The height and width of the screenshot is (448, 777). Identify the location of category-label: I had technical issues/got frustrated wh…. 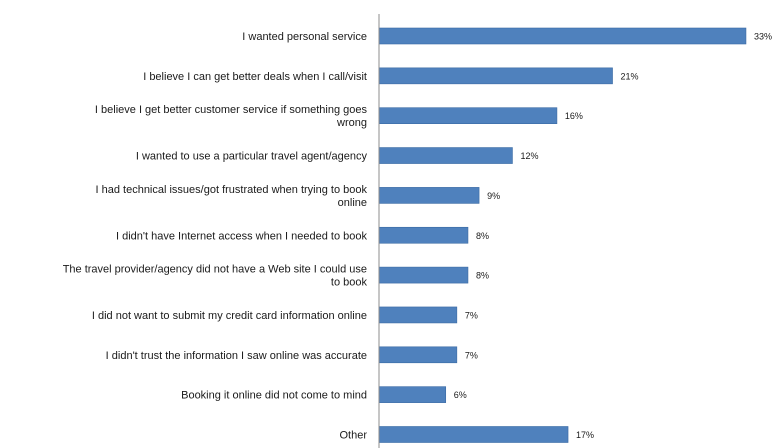
(232, 190).